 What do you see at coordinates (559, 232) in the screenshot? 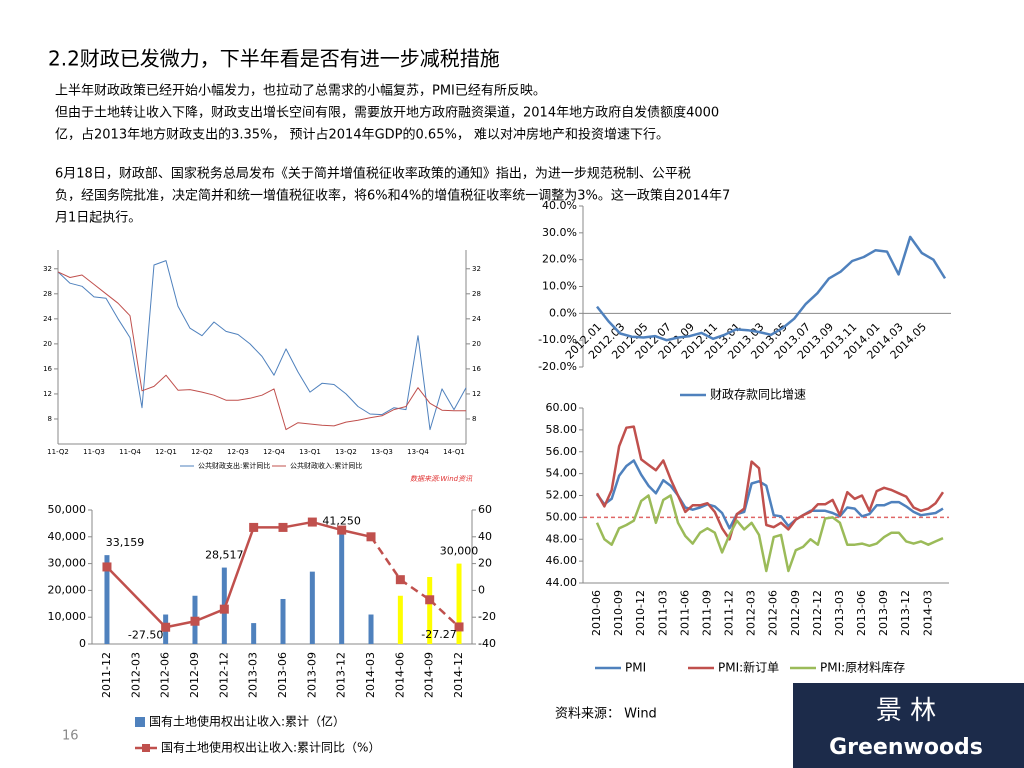
I see `y-tick-label: 30.0%` at bounding box center [559, 232].